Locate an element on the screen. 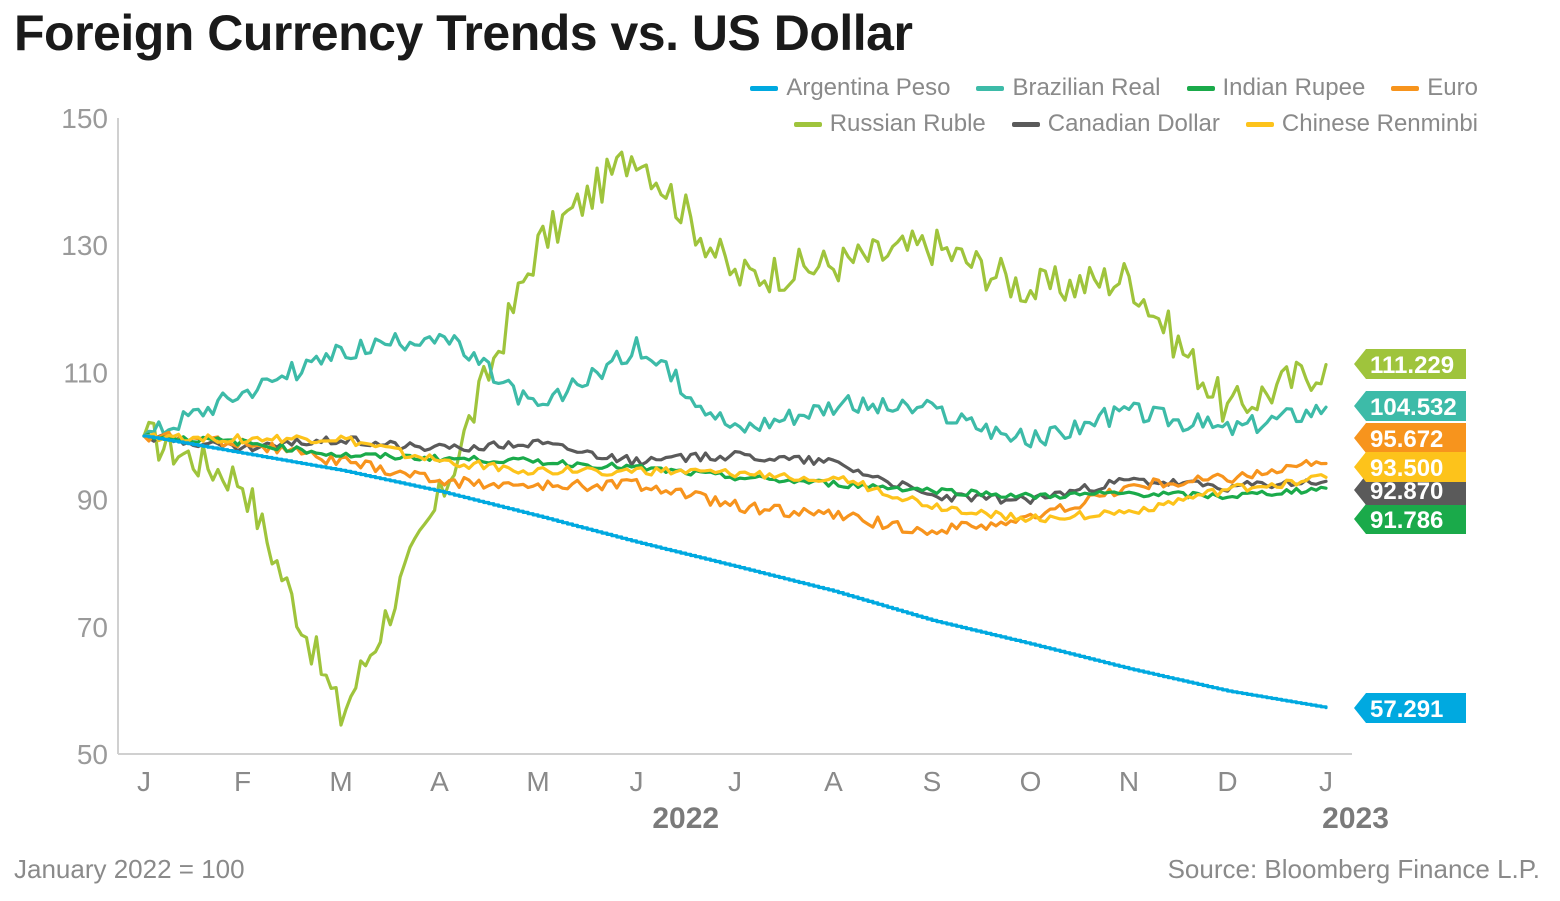 This screenshot has height=901, width=1560. end-value-label: 91.786 is located at coordinates (1406, 520).